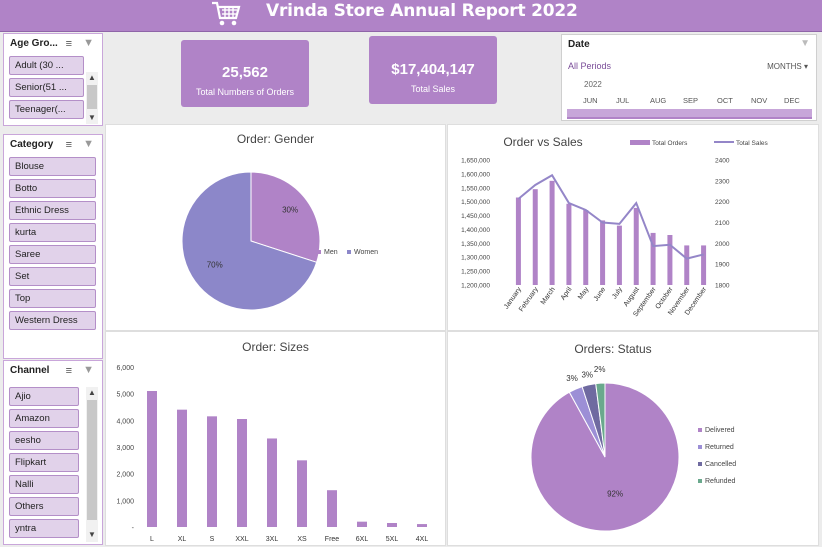 Image resolution: width=822 pixels, height=547 pixels. Describe the element at coordinates (610, 216) in the screenshot. I see `sales-line` at that location.